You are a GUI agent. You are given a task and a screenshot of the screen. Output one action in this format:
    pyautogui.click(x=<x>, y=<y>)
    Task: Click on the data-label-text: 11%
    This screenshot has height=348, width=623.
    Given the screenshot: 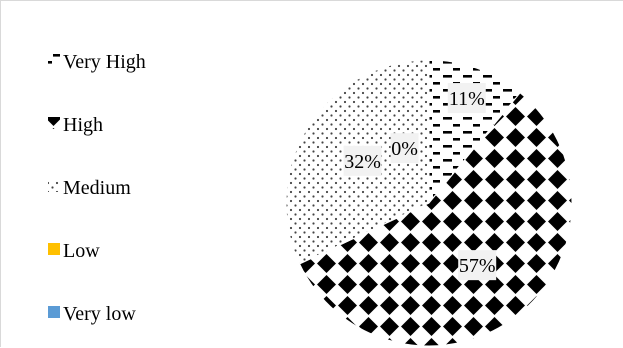 What is the action you would take?
    pyautogui.click(x=467, y=99)
    